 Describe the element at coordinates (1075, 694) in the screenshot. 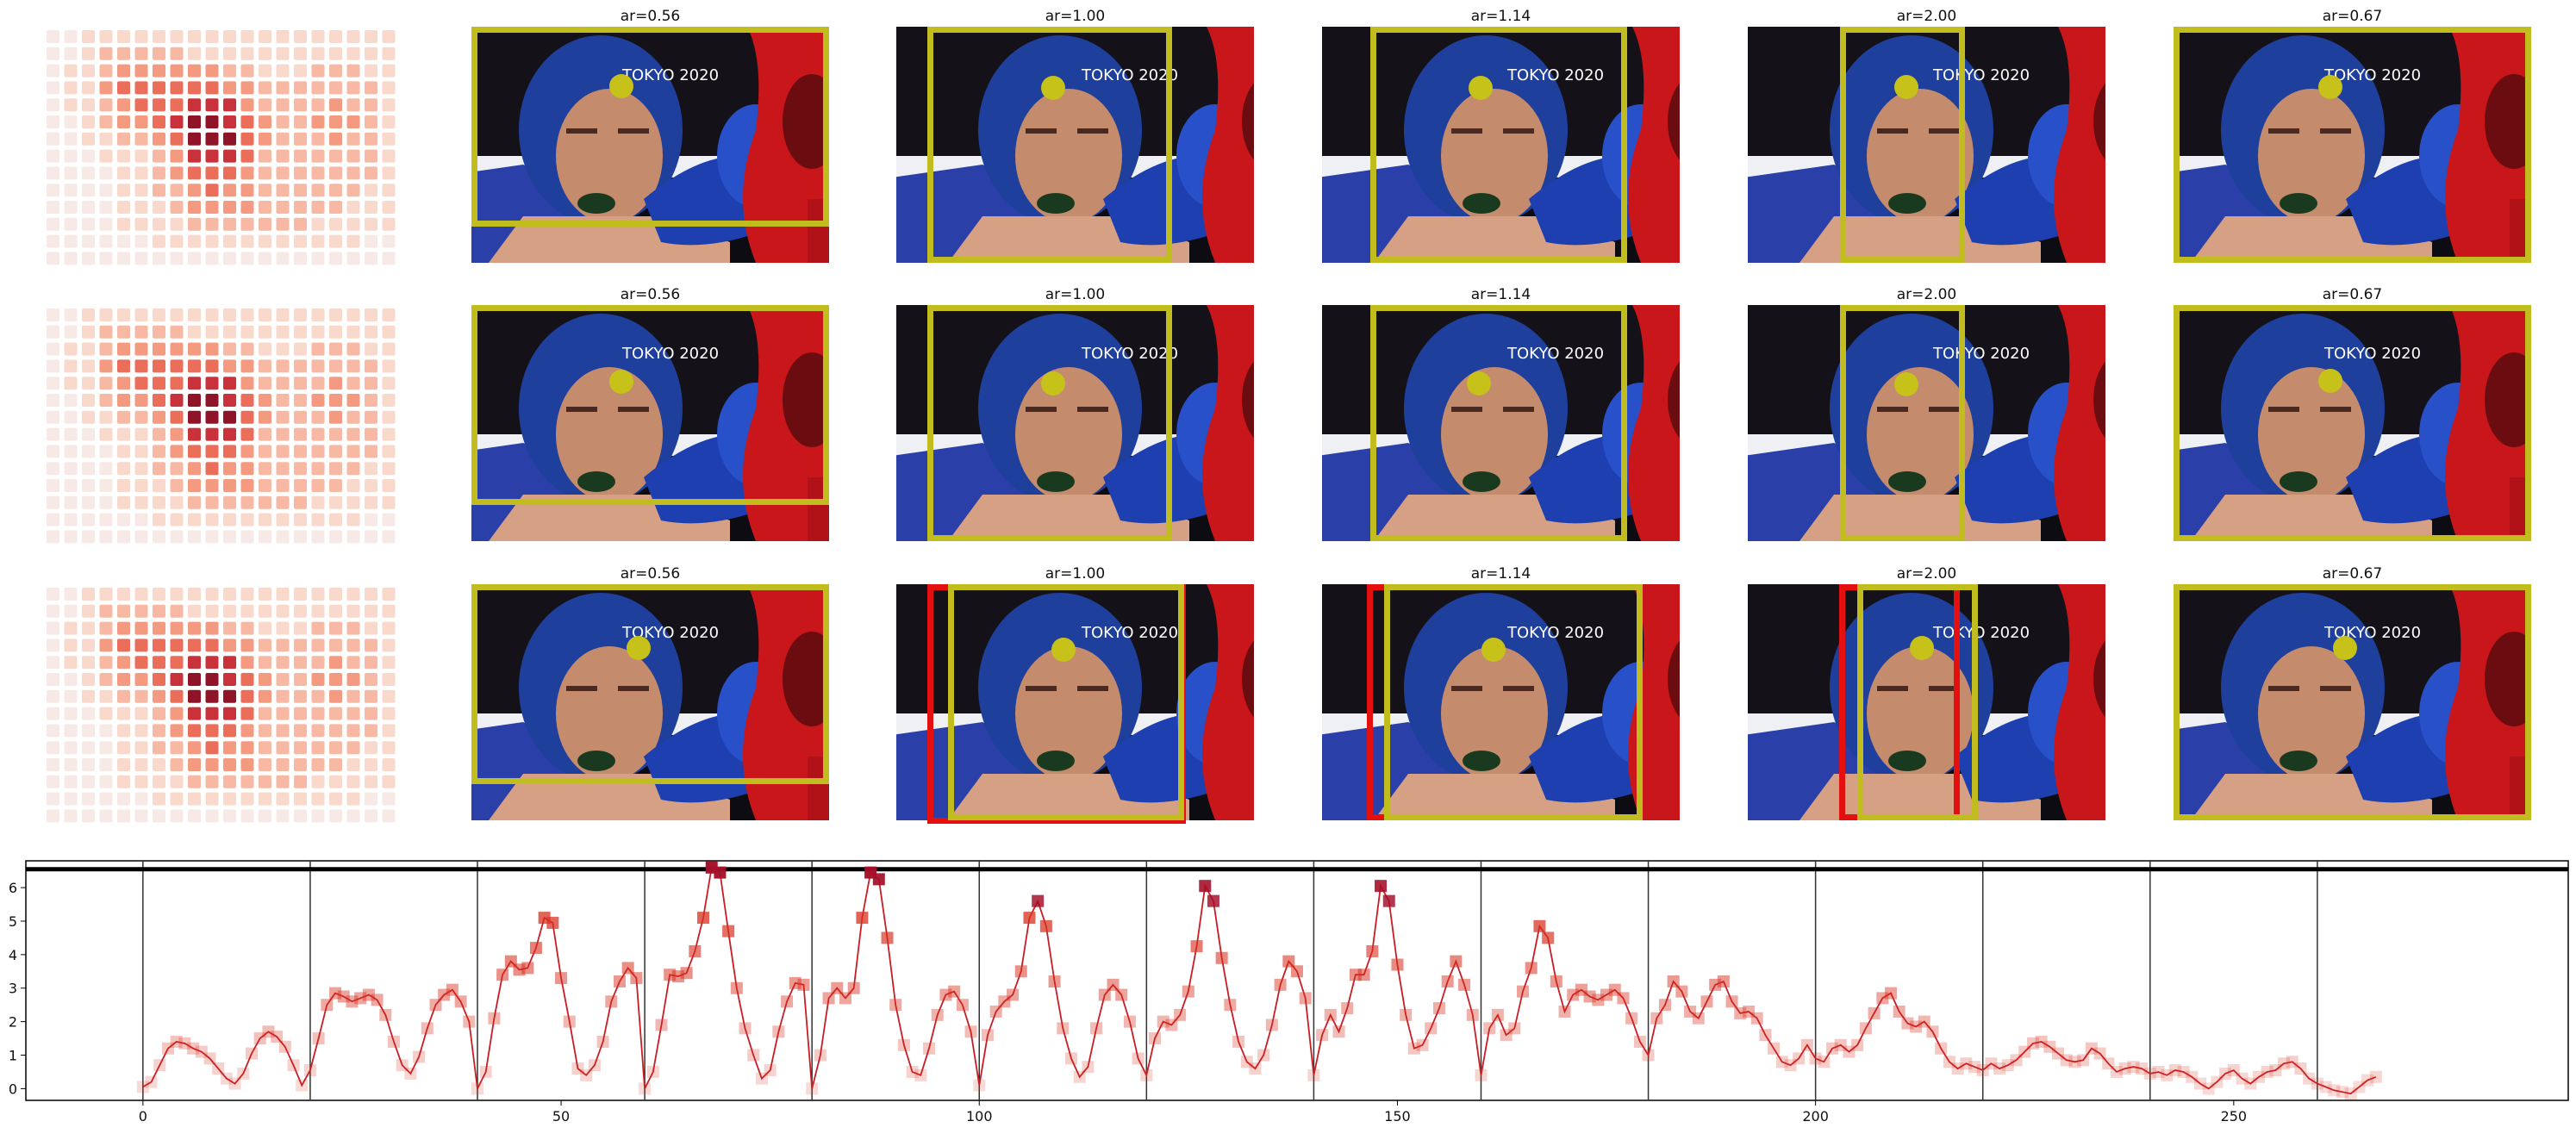

I see `crop-panel: ar=1.00 TOKYO 2020` at that location.